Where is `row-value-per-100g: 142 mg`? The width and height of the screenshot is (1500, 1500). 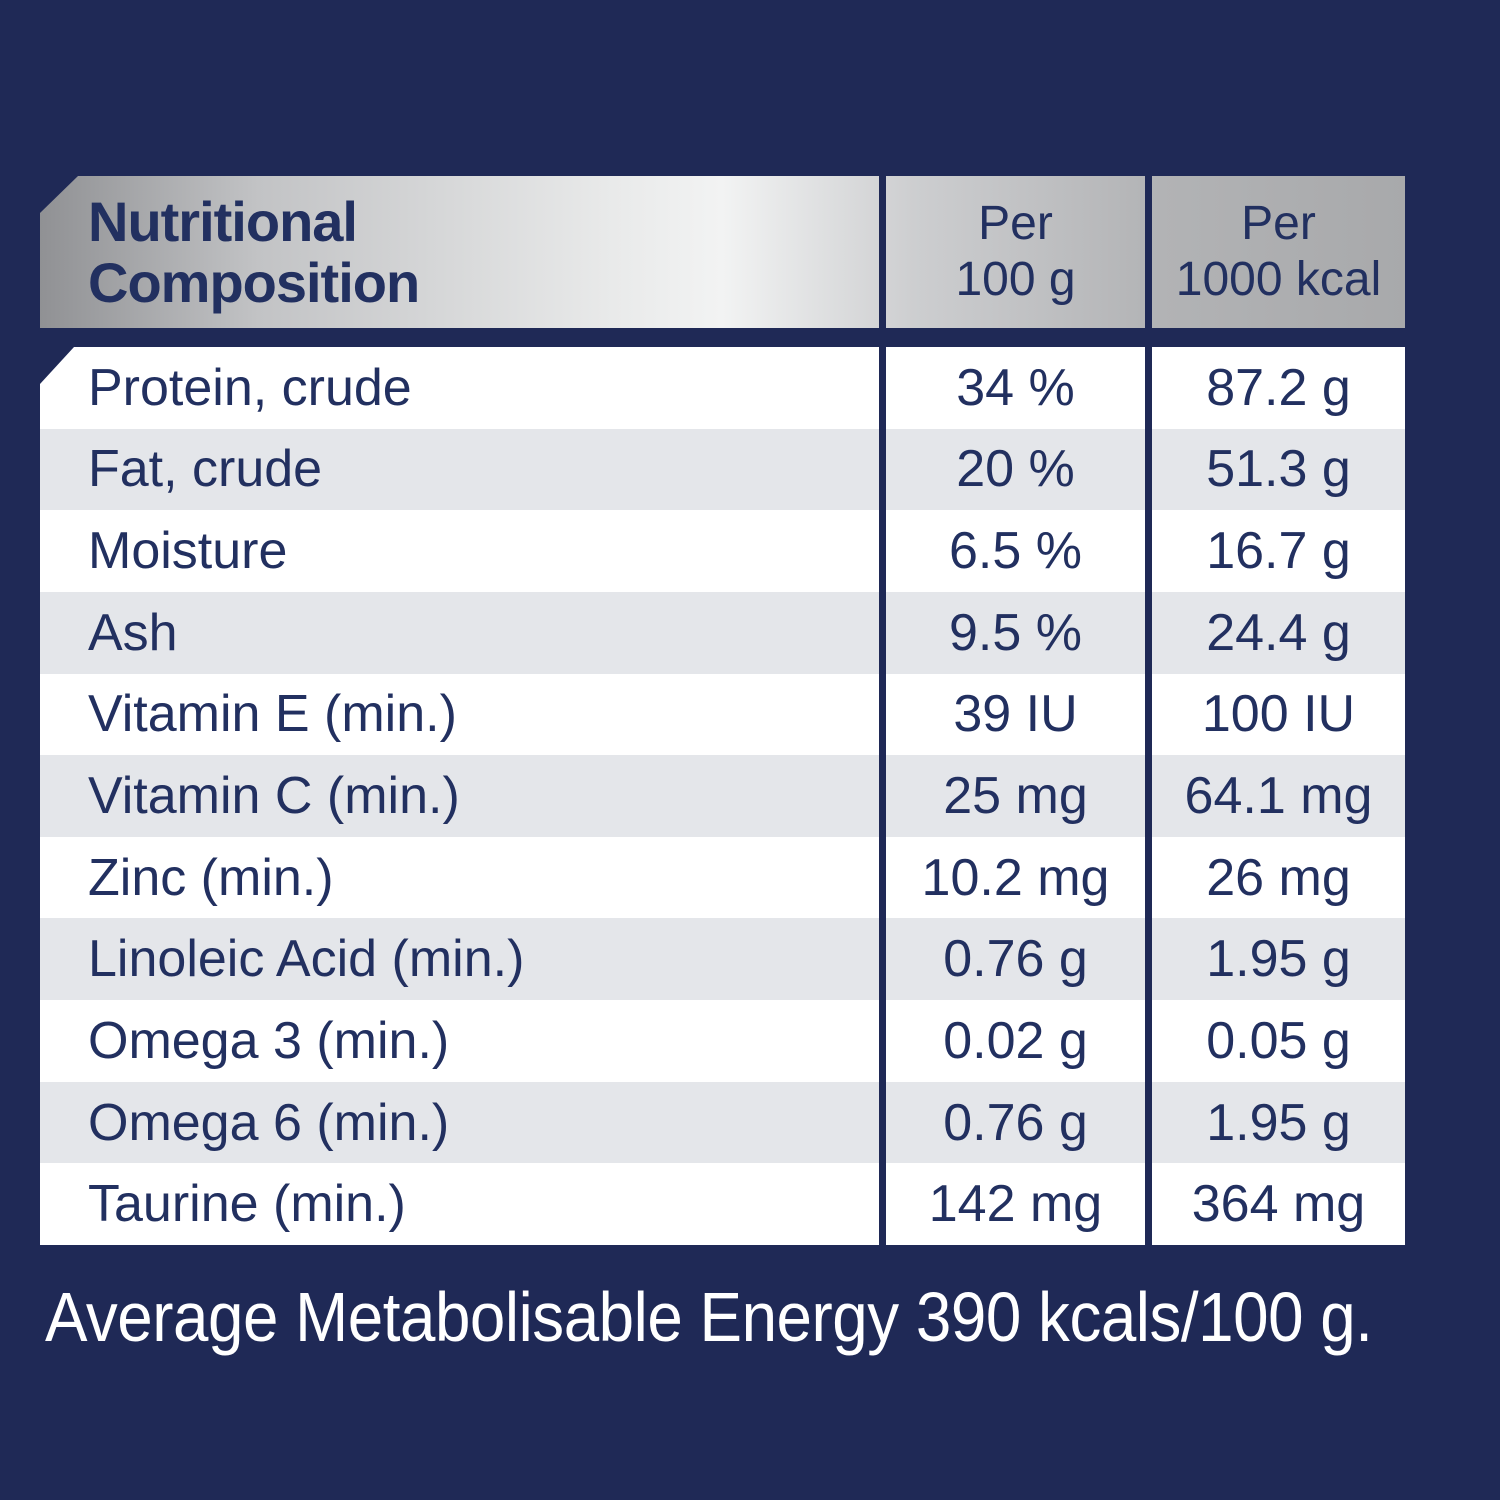 row-value-per-100g: 142 mg is located at coordinates (1012, 1204).